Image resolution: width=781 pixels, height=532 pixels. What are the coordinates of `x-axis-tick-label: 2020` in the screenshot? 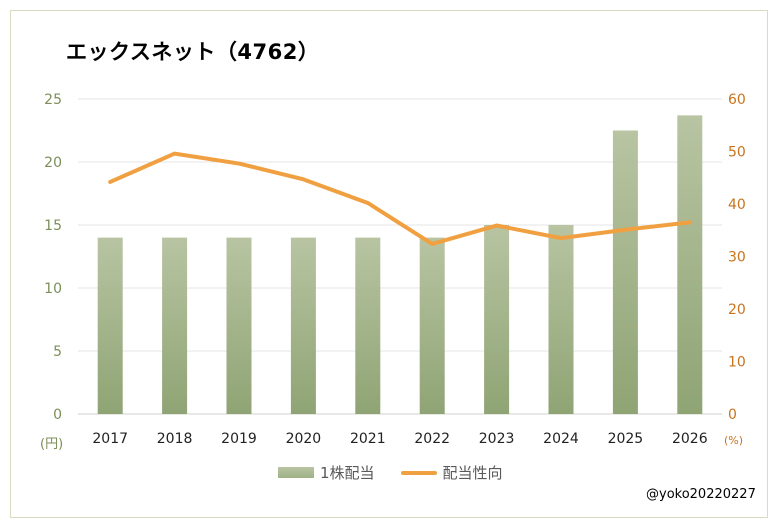 It's located at (304, 439).